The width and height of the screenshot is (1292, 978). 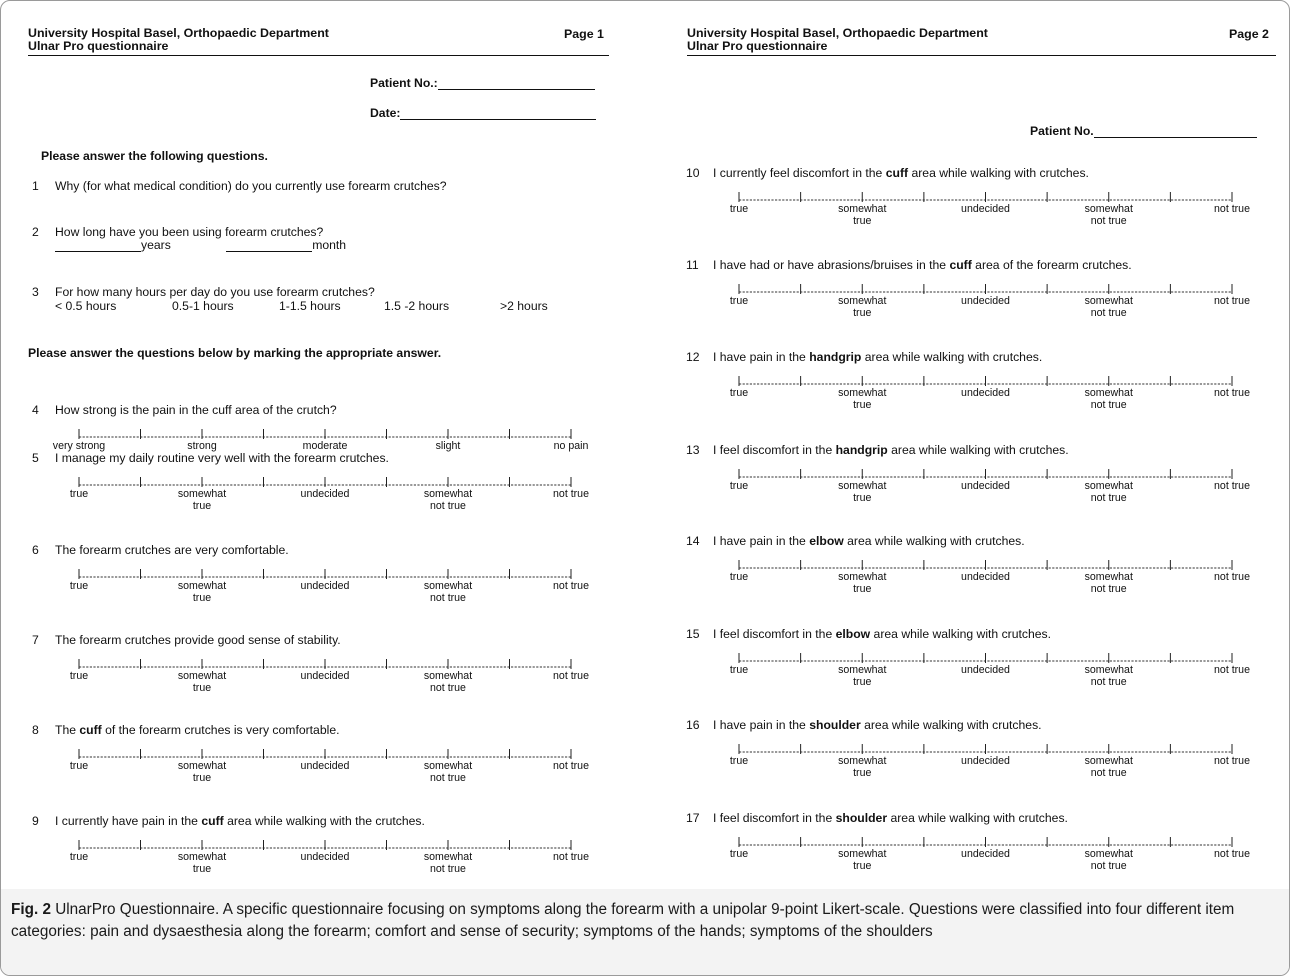 What do you see at coordinates (35, 640) in the screenshot?
I see `question-number: 7` at bounding box center [35, 640].